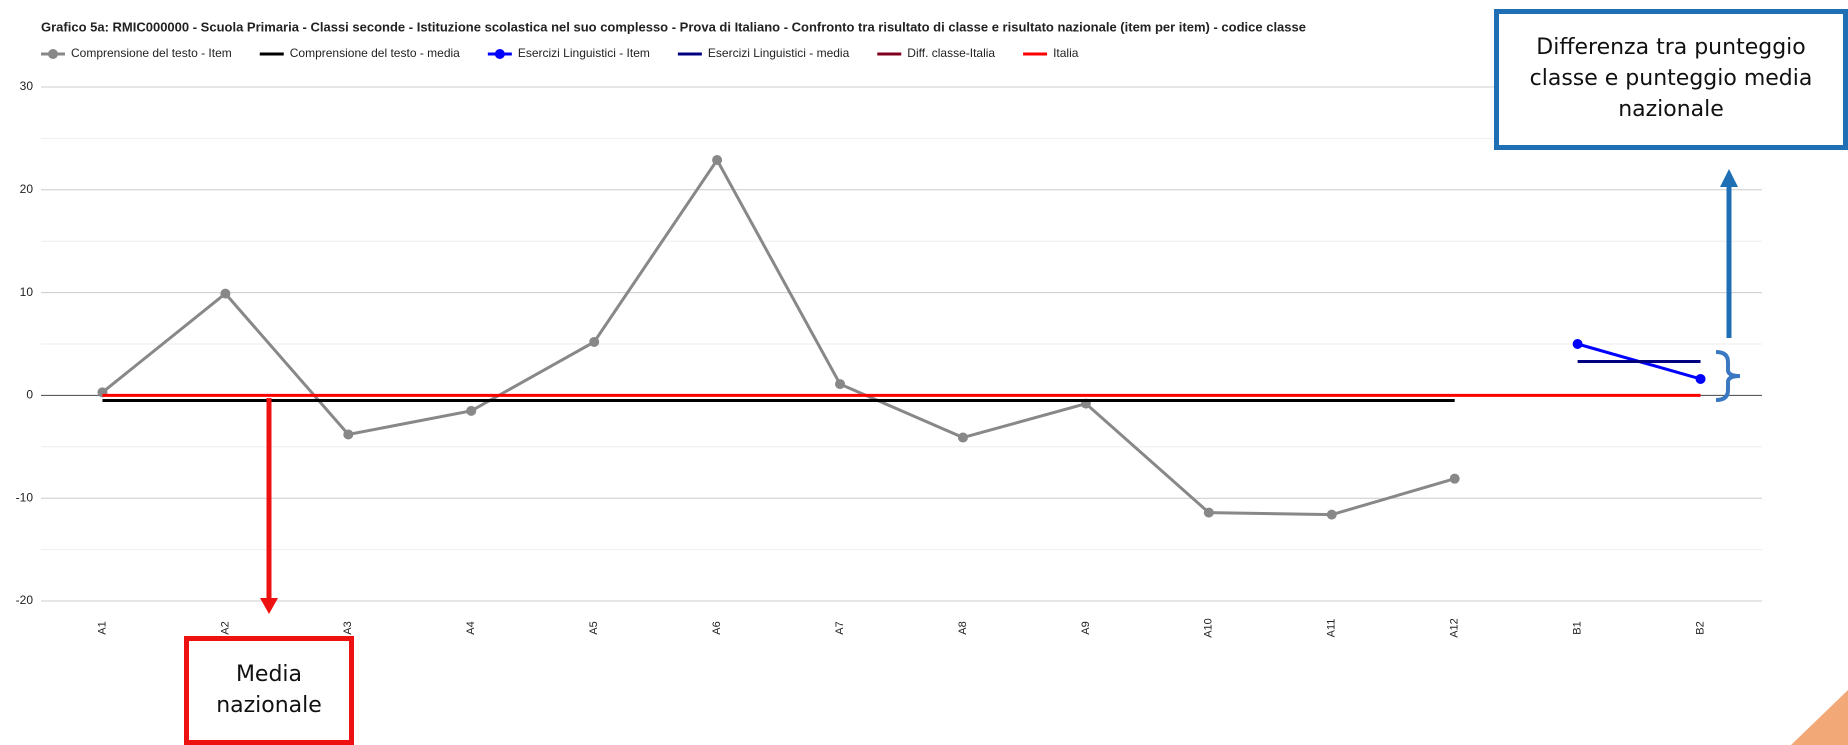  Describe the element at coordinates (1819, 717) in the screenshot. I see `corner-decoration` at that location.